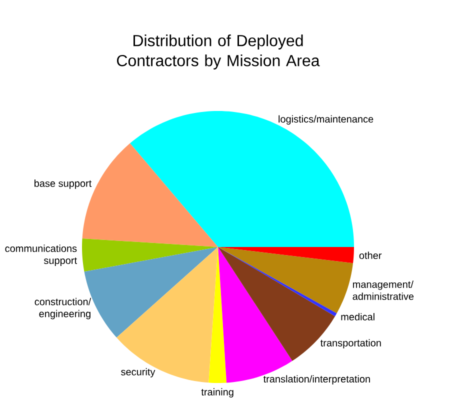  I want to click on slice-label: management/ administrative, so click(383, 290).